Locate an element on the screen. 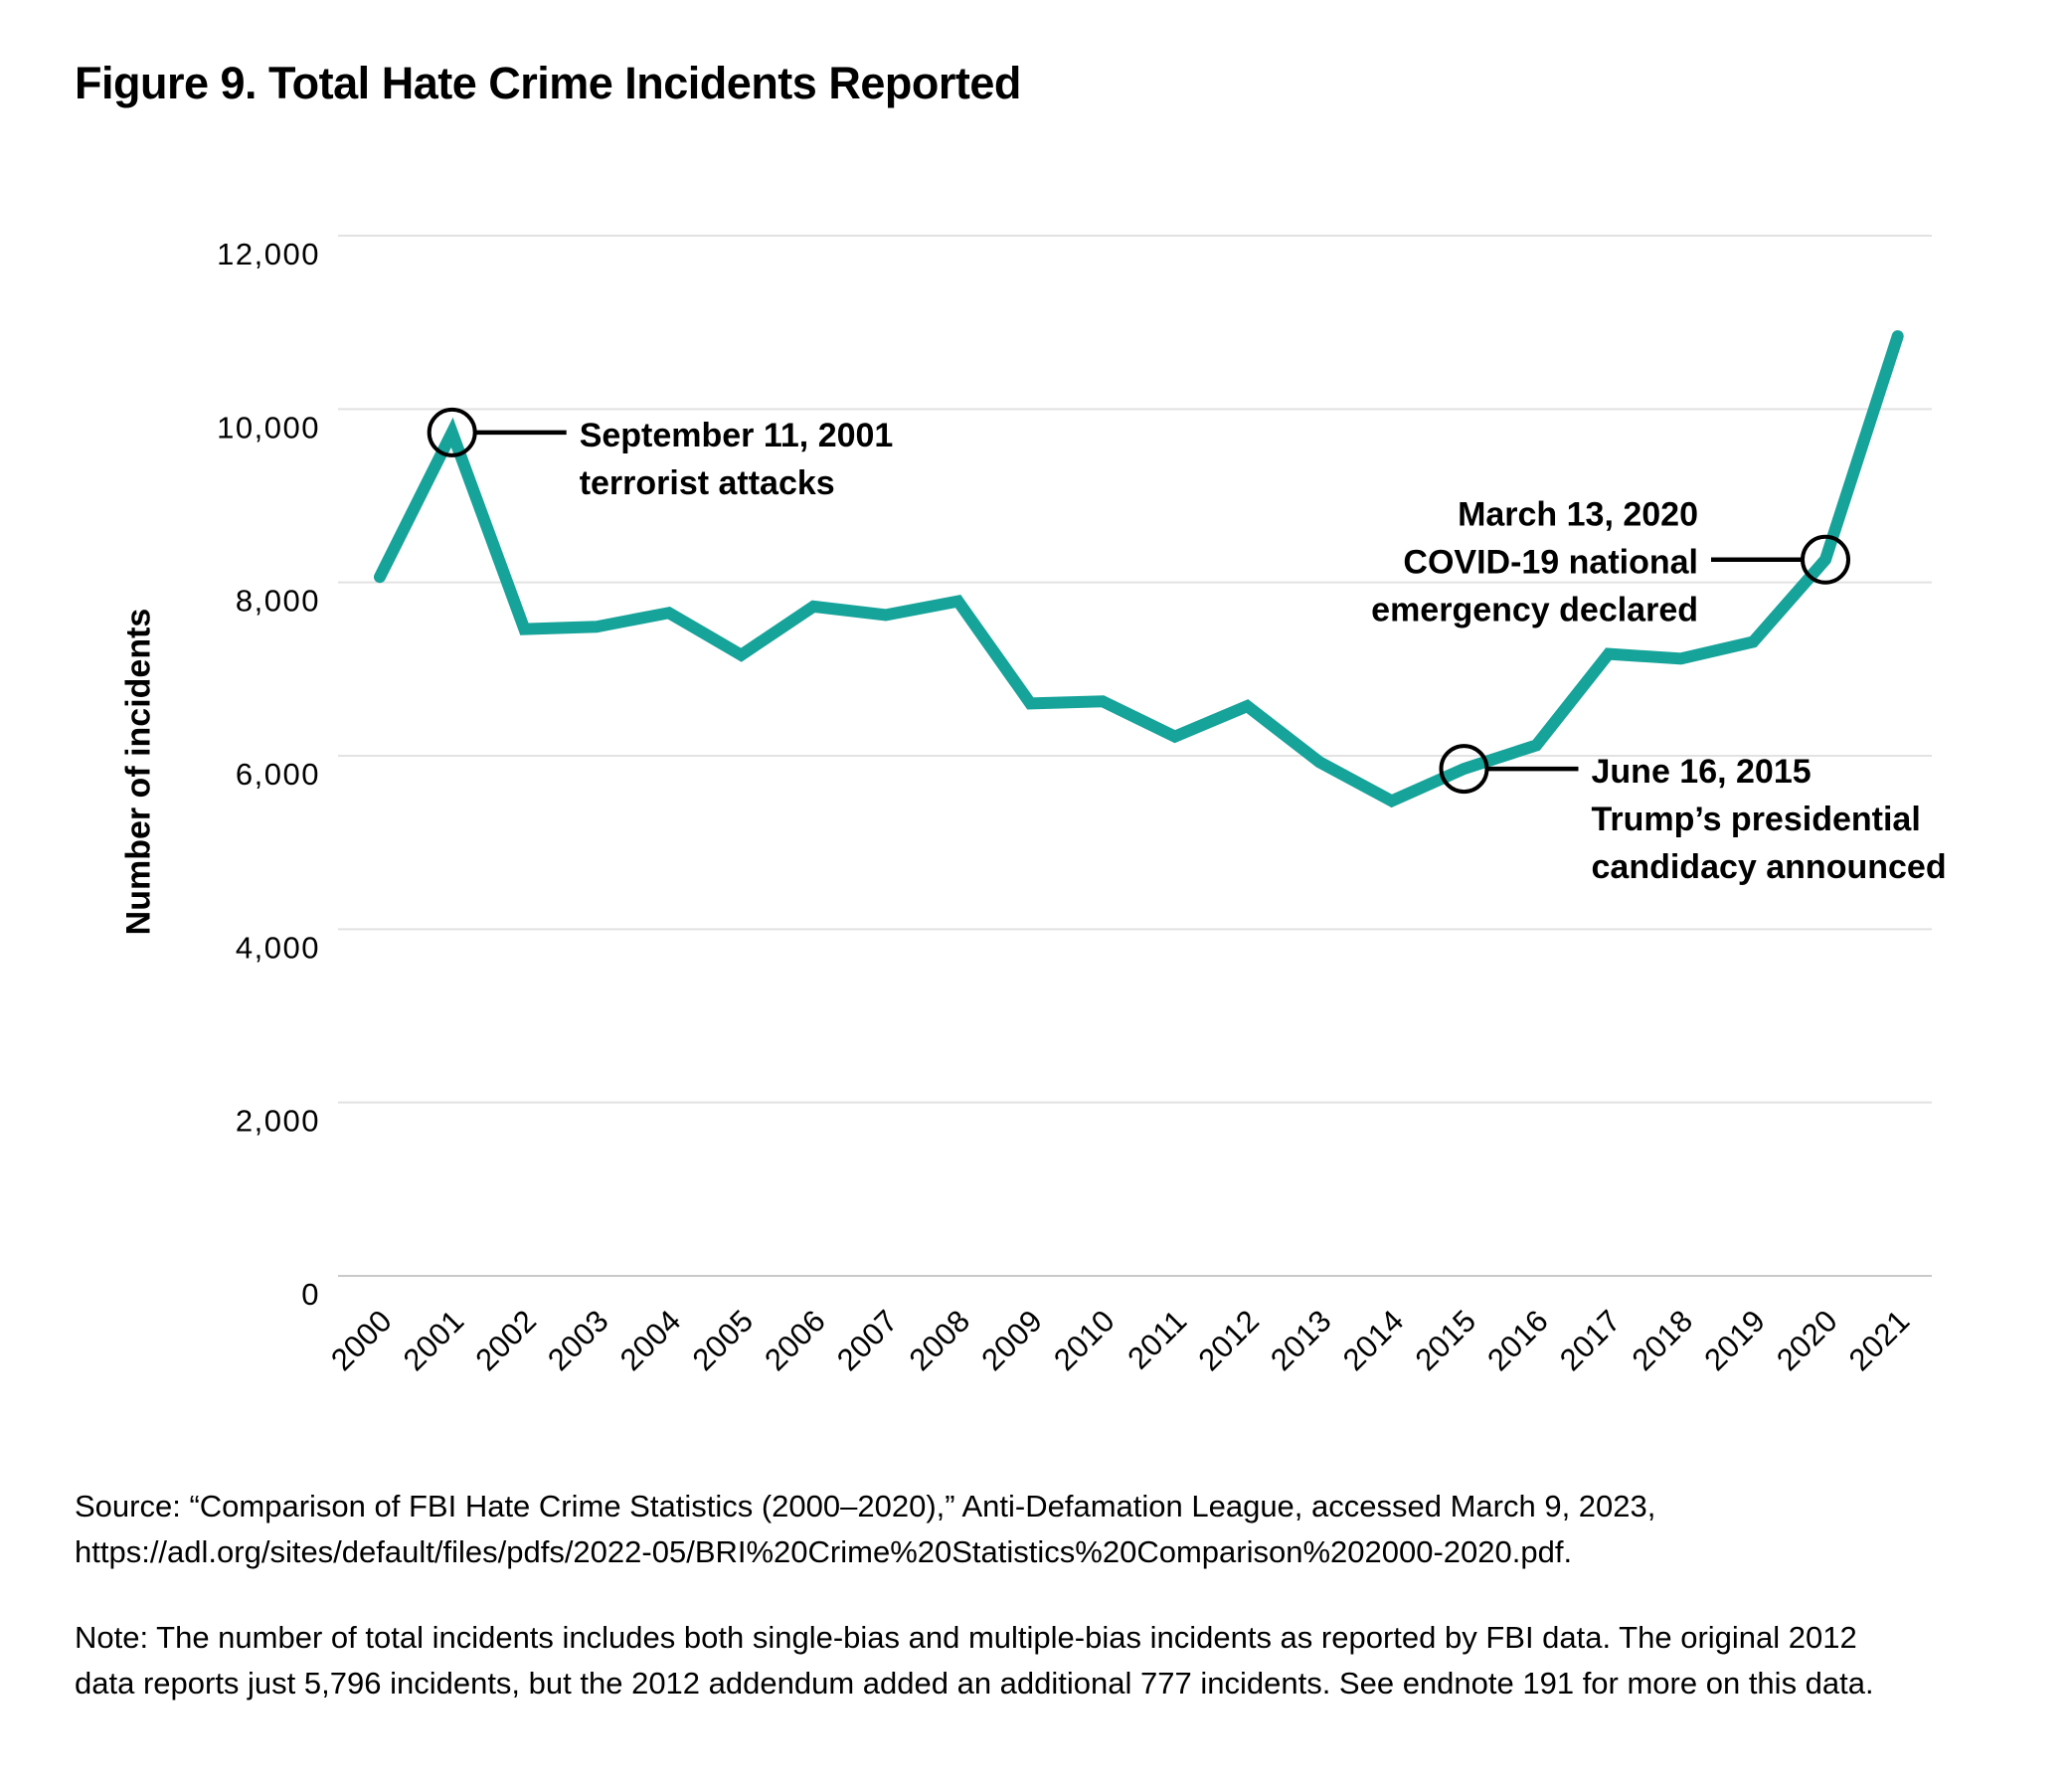 The width and height of the screenshot is (2072, 1790). y-tick-label-2000: 2,000 is located at coordinates (278, 1121).